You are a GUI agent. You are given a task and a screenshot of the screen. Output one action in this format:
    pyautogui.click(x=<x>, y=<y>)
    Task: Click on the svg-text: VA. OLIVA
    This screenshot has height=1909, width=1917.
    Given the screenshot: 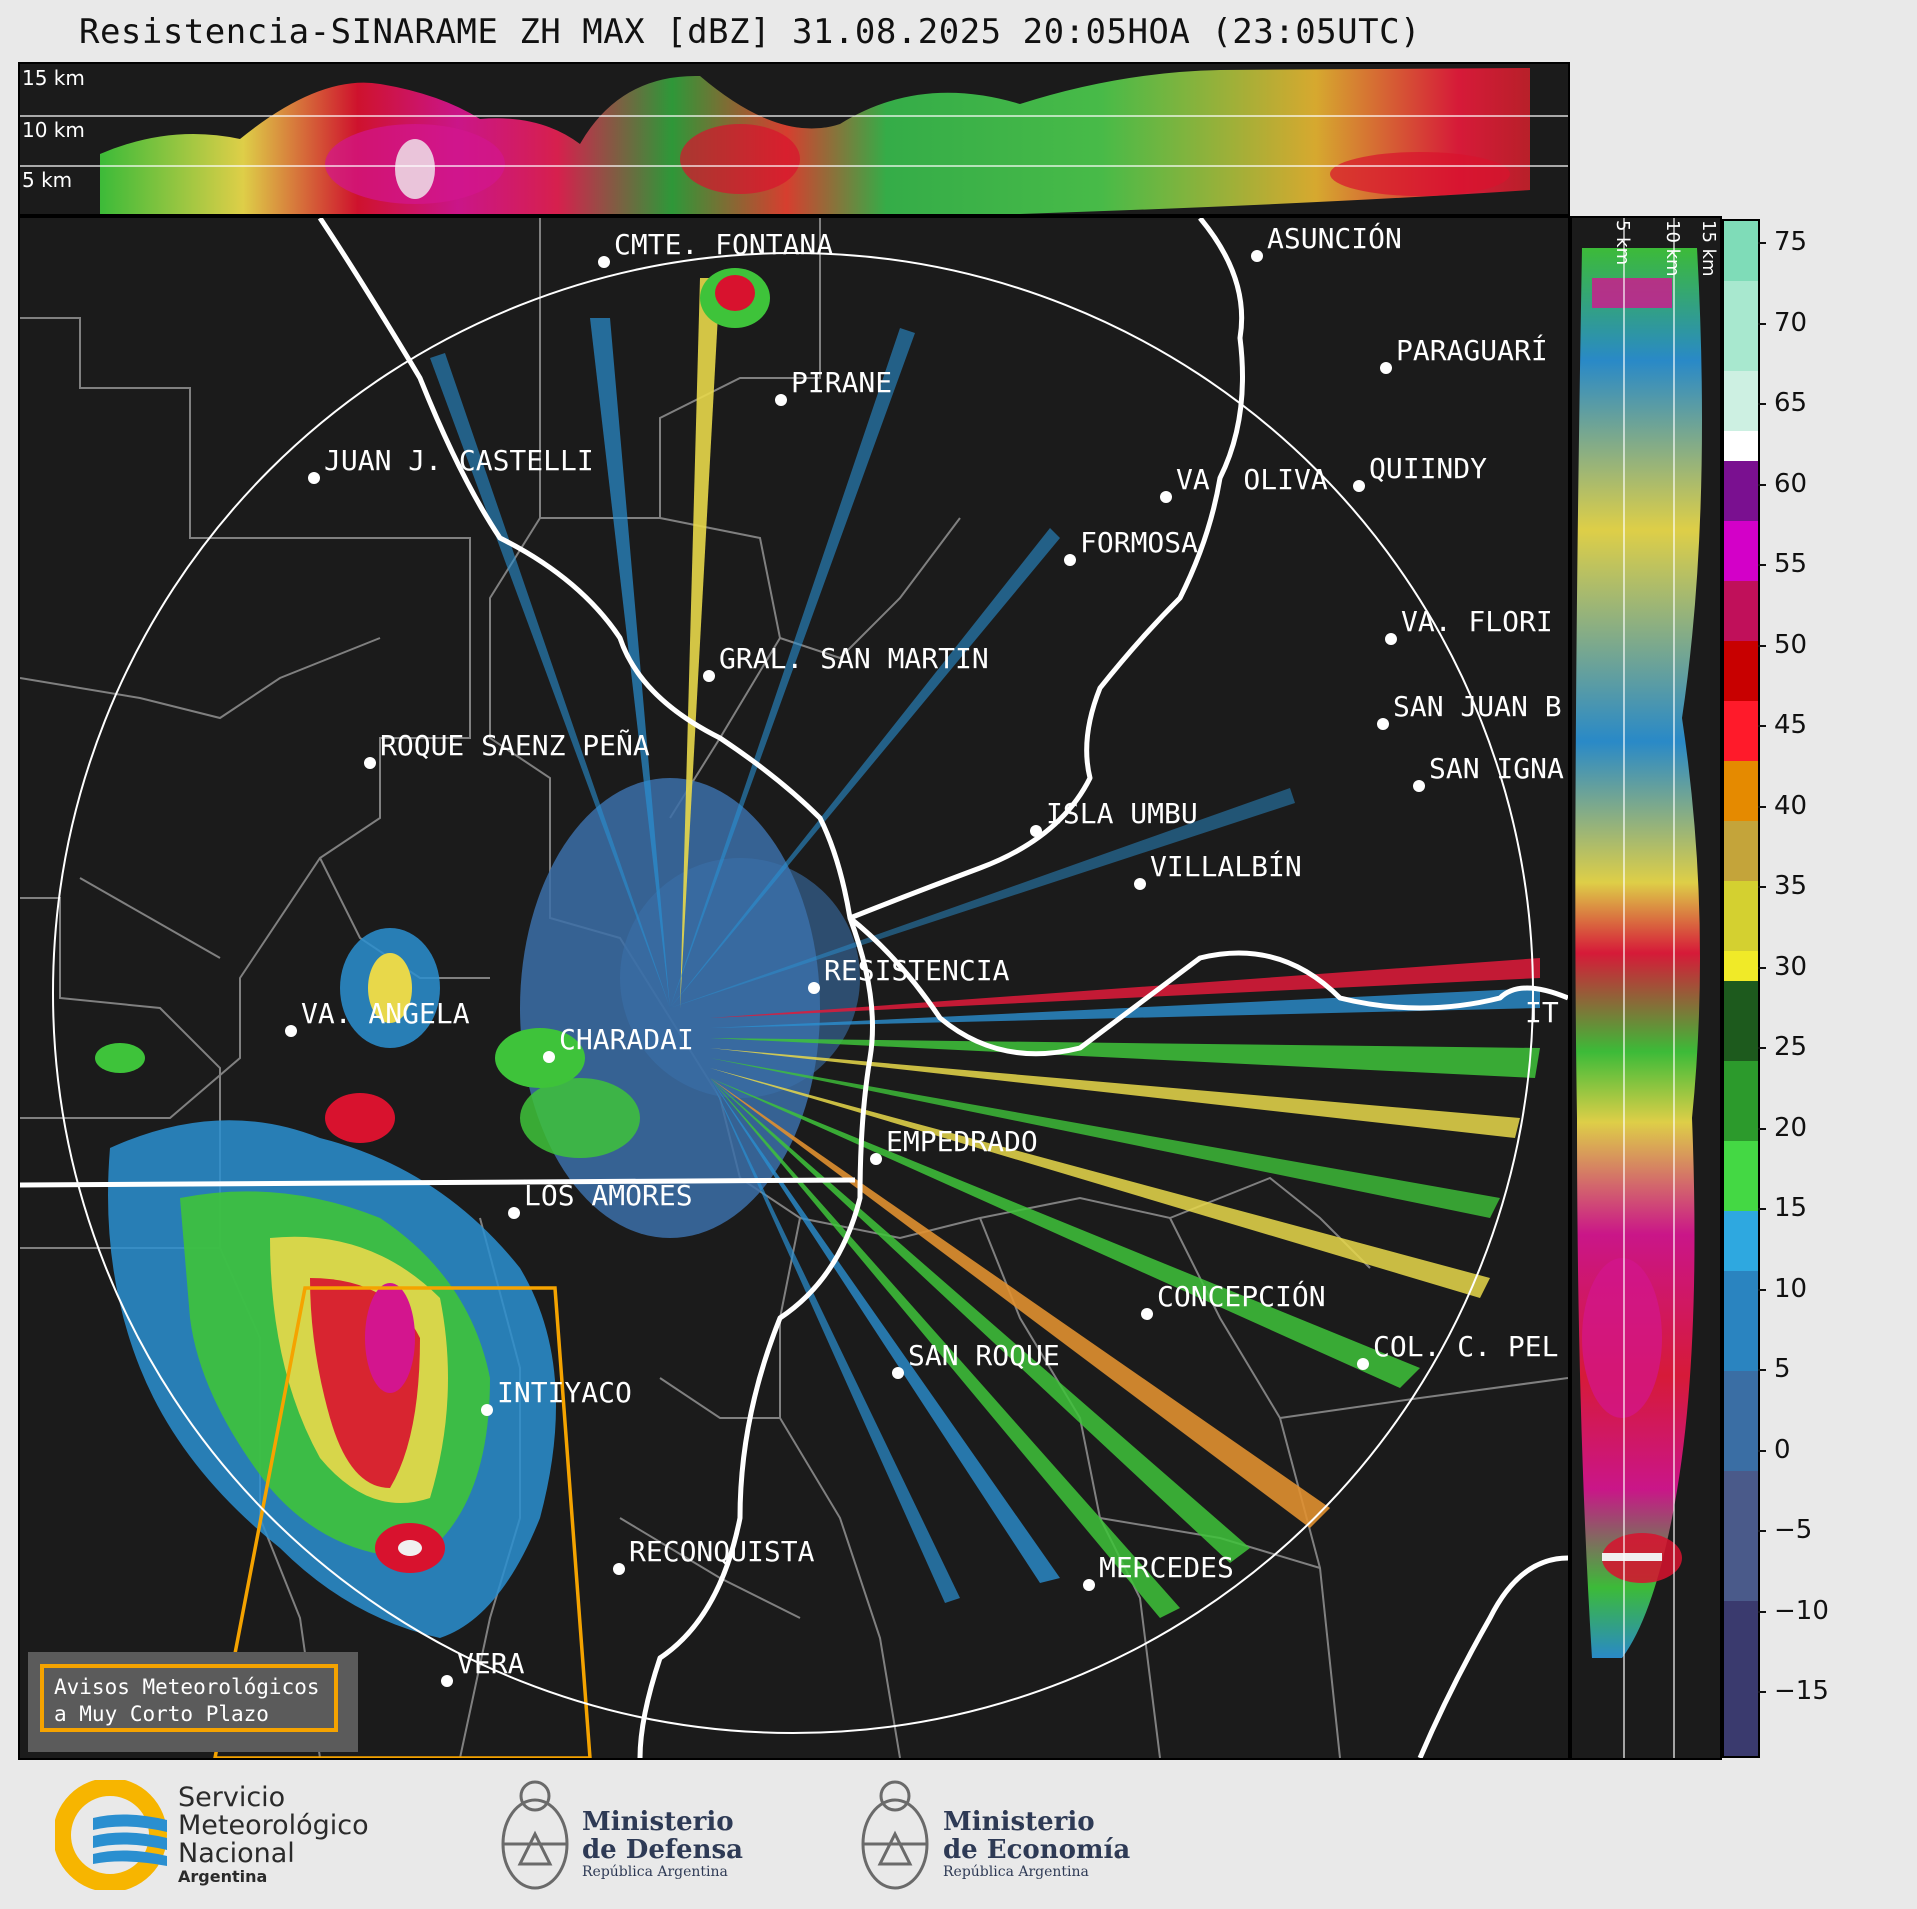 What is the action you would take?
    pyautogui.click(x=1252, y=479)
    